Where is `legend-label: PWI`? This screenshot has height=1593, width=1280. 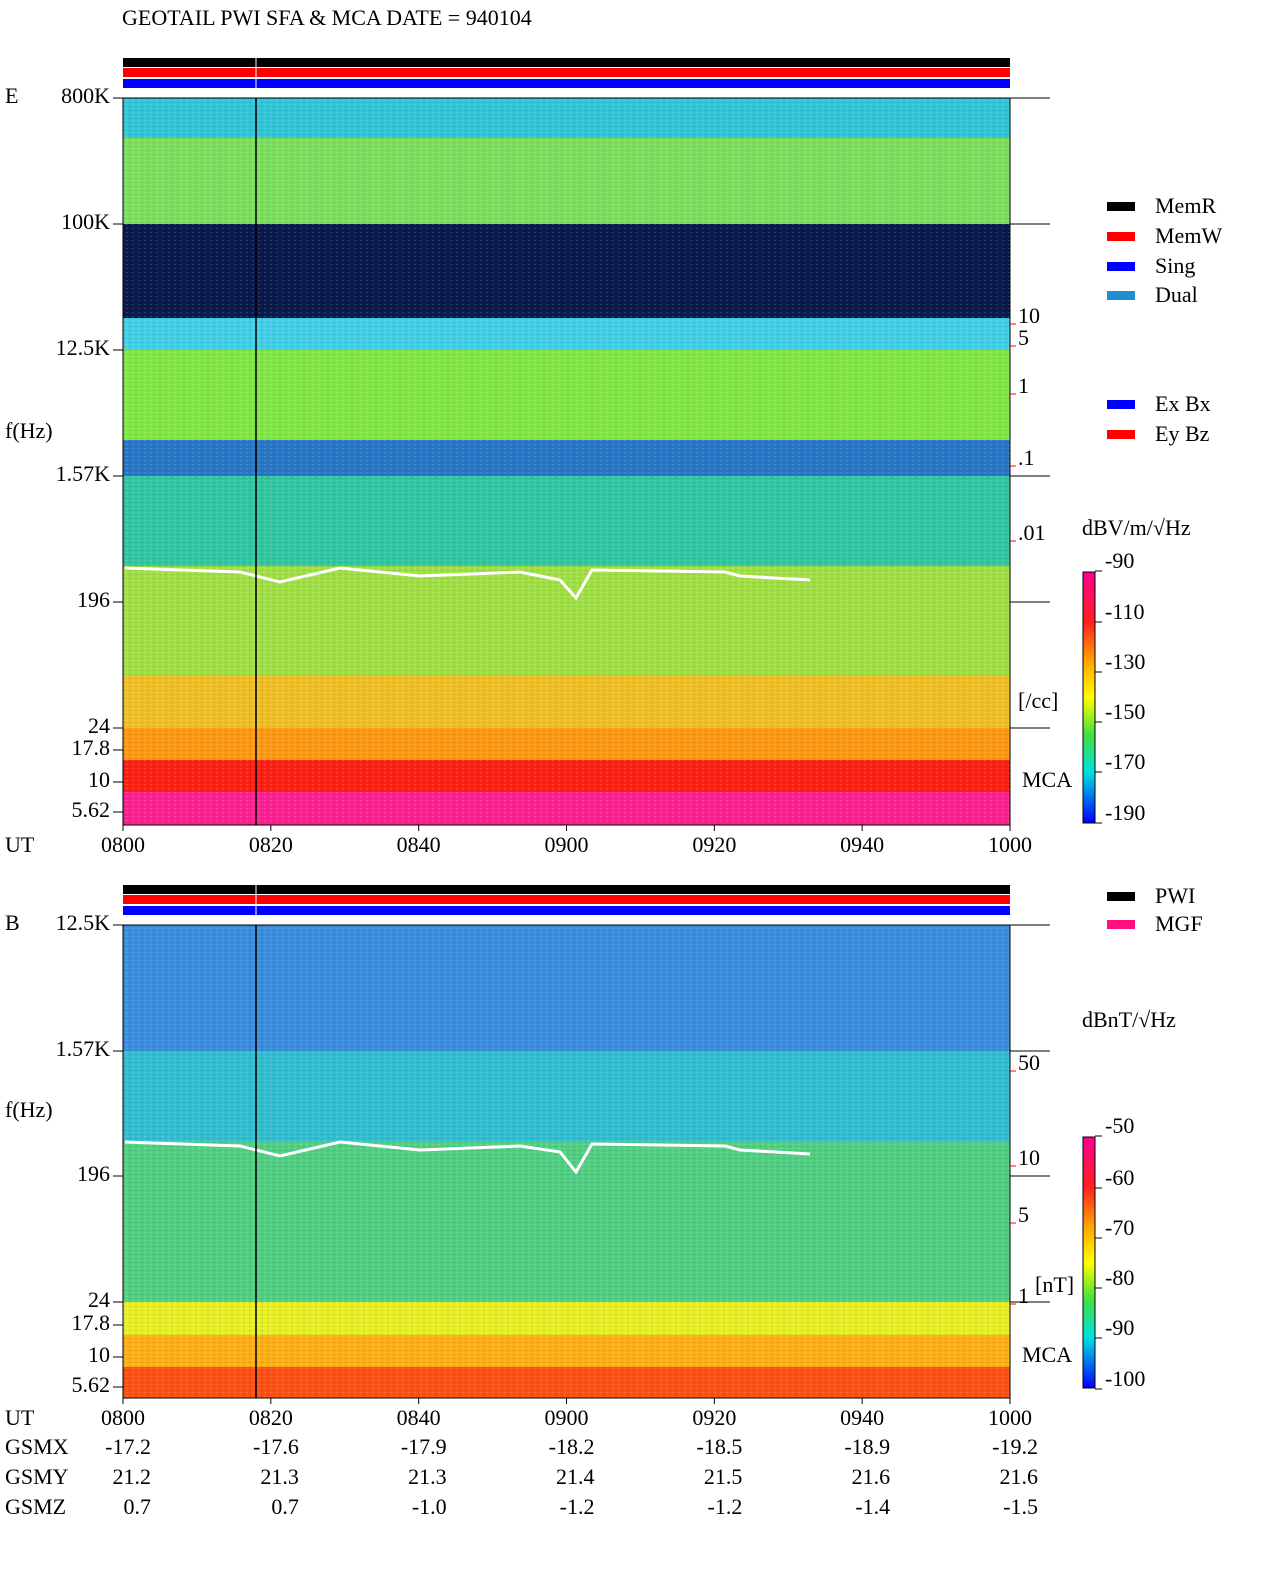
legend-label: PWI is located at coordinates (1175, 895).